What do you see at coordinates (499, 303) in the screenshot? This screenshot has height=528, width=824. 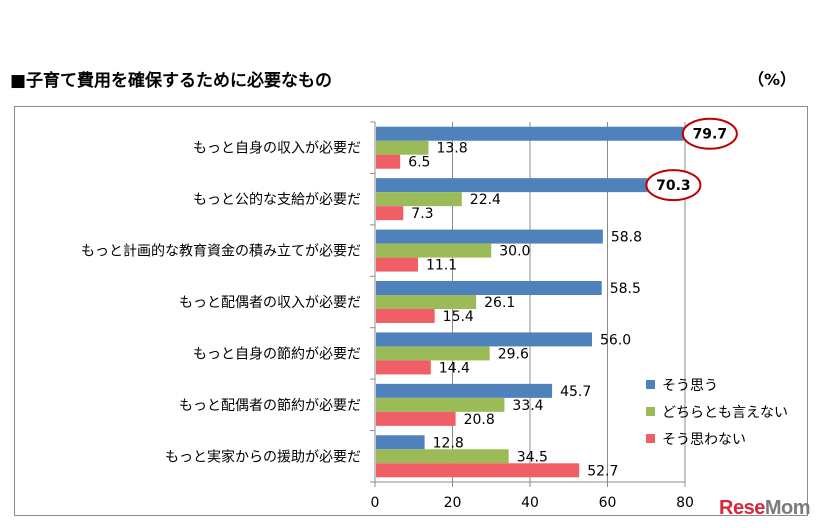 I see `data-label: 26.1` at bounding box center [499, 303].